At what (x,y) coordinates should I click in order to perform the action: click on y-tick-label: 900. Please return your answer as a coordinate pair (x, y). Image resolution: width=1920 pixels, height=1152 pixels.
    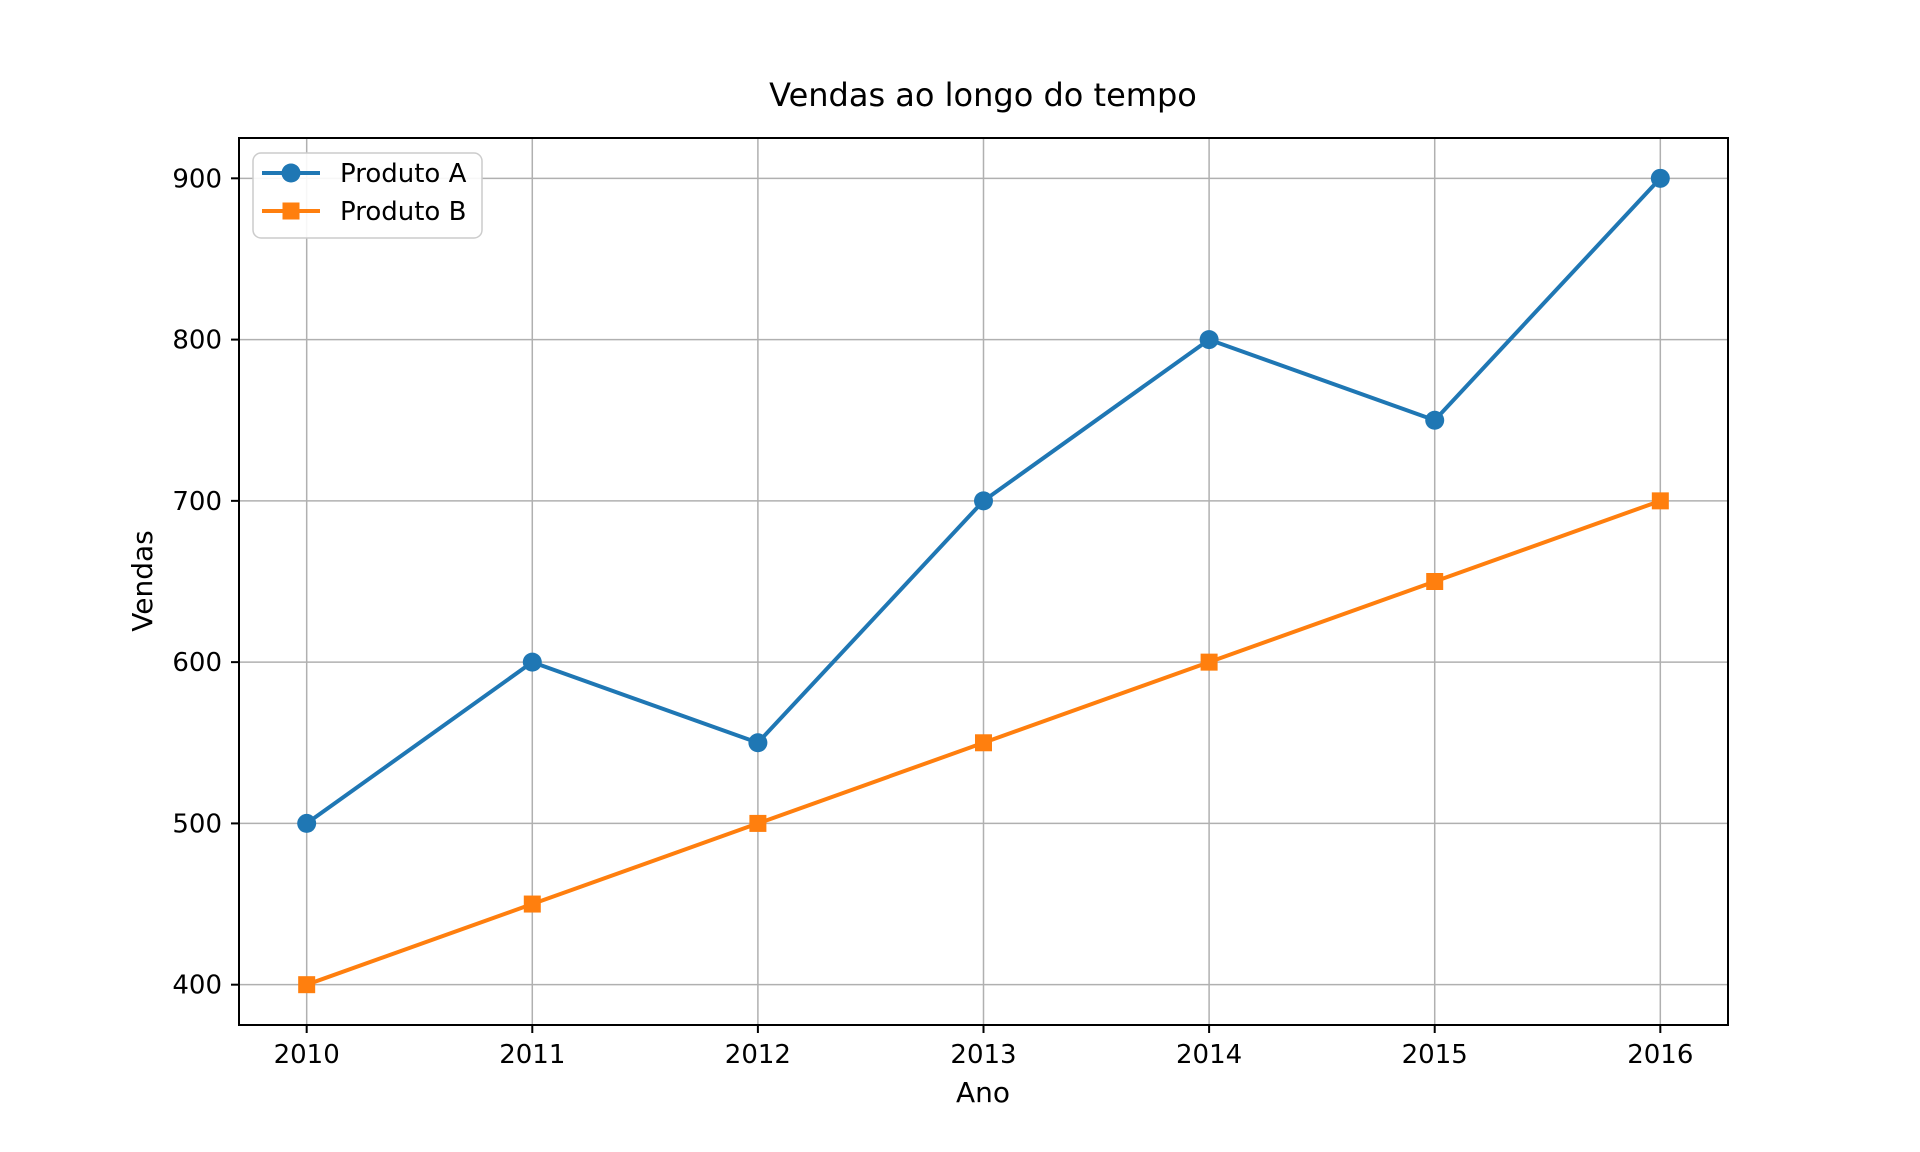
    Looking at the image, I should click on (197, 179).